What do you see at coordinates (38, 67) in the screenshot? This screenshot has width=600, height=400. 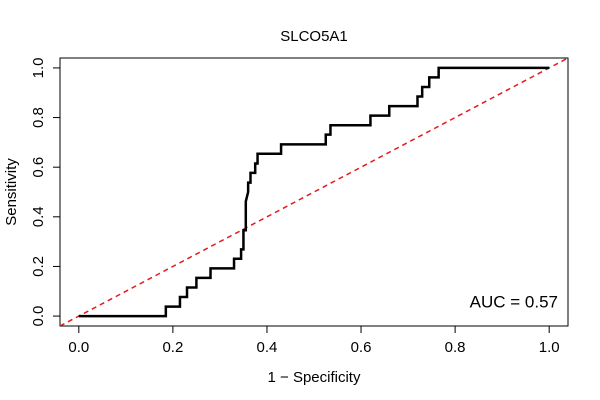 I see `y-tick-label: 1.0` at bounding box center [38, 67].